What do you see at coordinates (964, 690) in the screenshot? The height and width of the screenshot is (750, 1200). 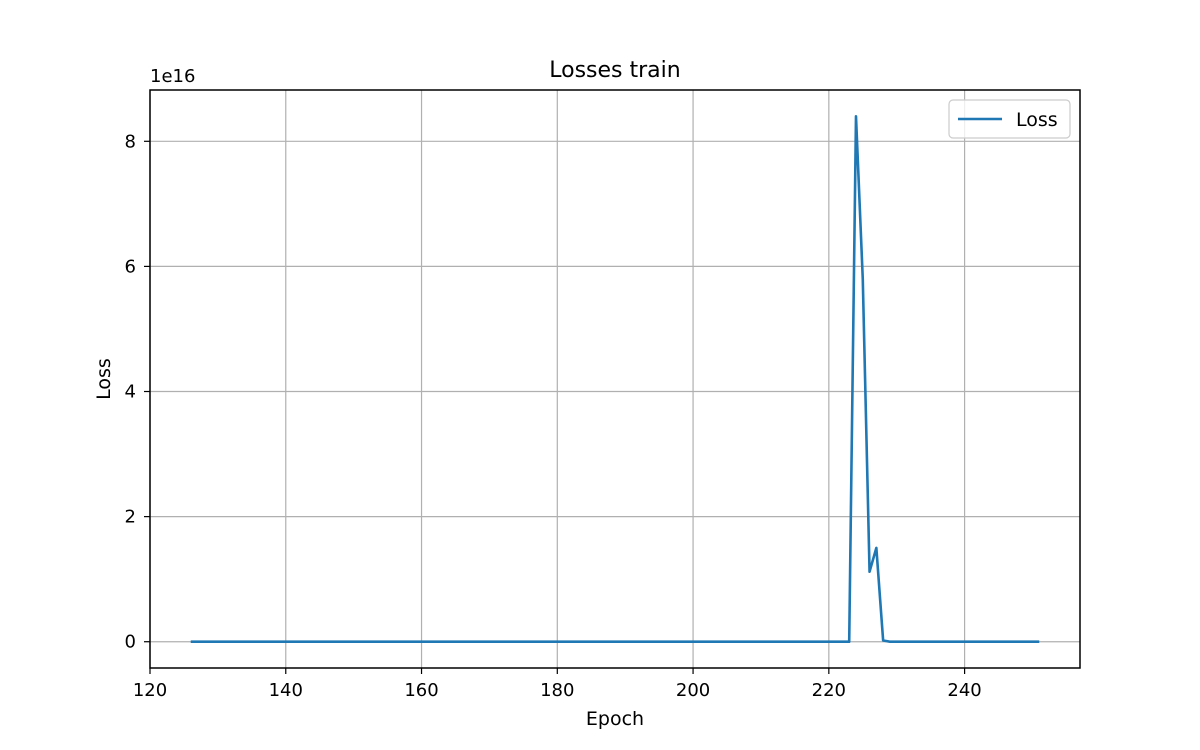 I see `x-tick-label: 240` at bounding box center [964, 690].